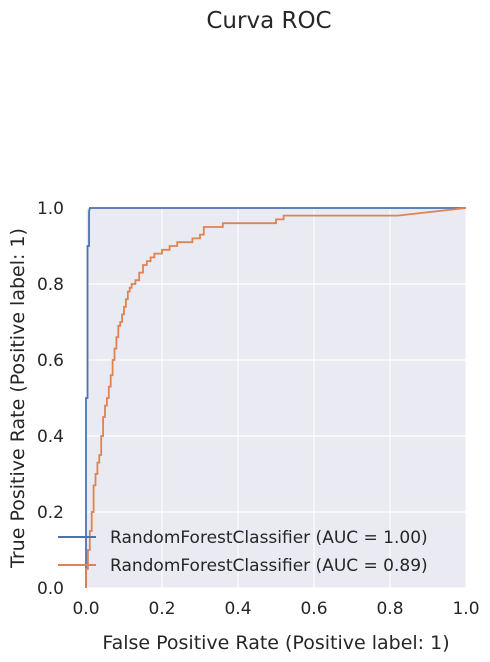 This screenshot has height=662, width=490. Describe the element at coordinates (85, 609) in the screenshot. I see `x-tick-label: 0.0` at that location.